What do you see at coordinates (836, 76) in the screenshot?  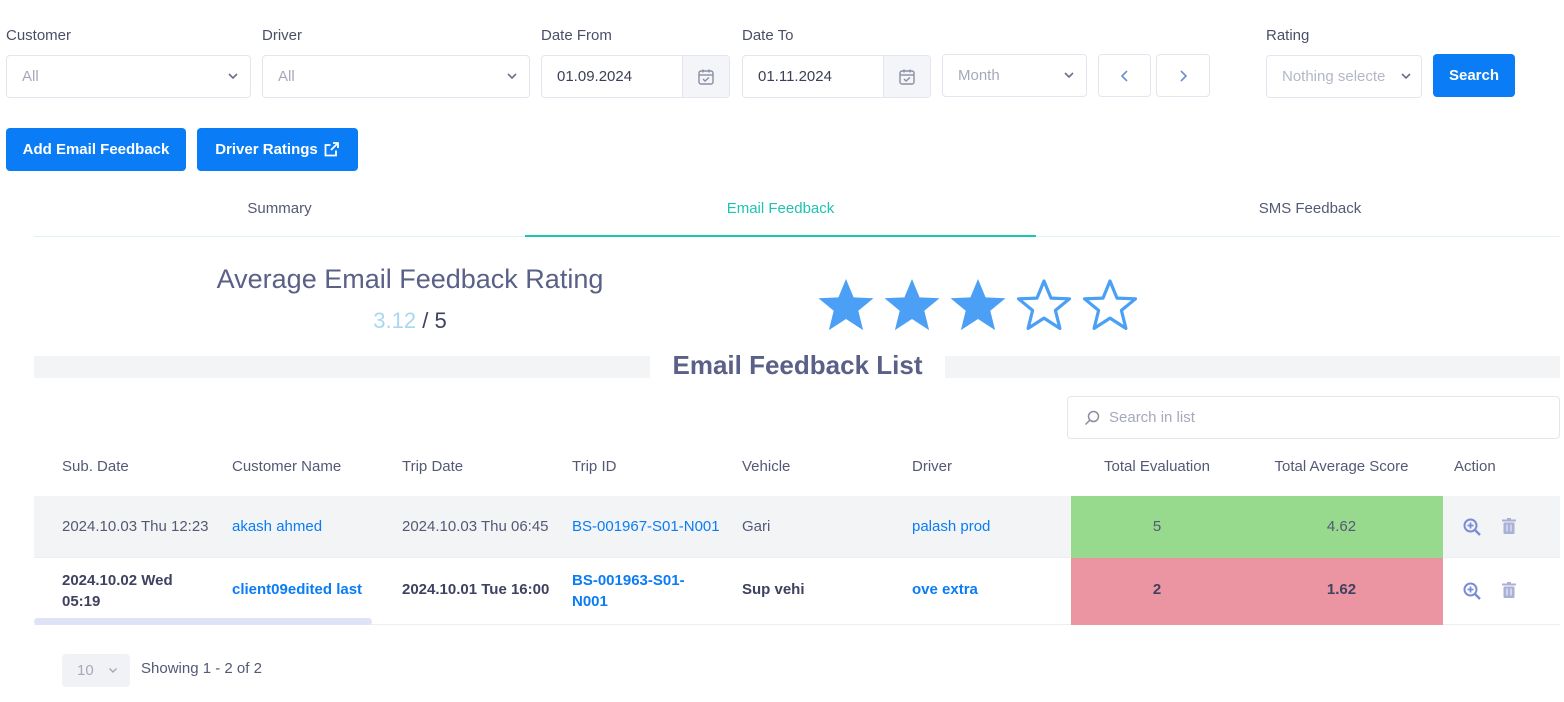 I see `date-to-input: 01.11.2024` at bounding box center [836, 76].